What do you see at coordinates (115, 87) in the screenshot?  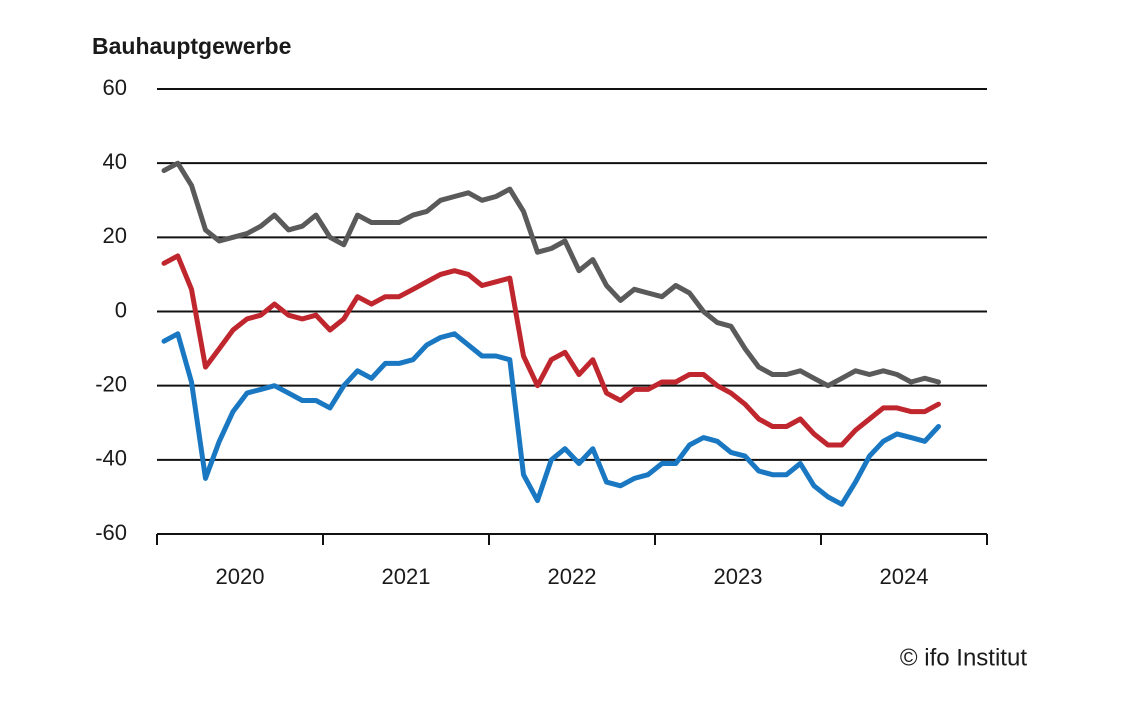 I see `y-tick-label: 60` at bounding box center [115, 87].